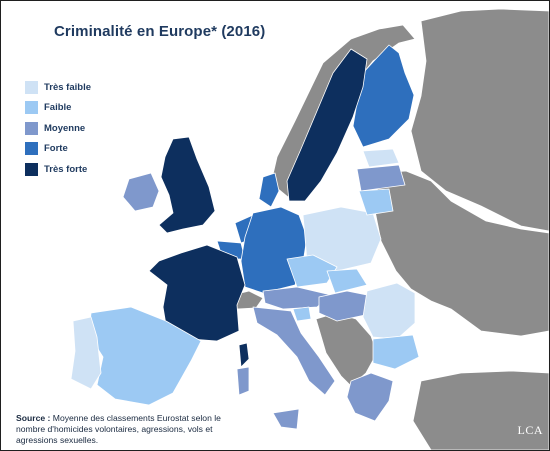  I want to click on country-denmark, so click(269, 190).